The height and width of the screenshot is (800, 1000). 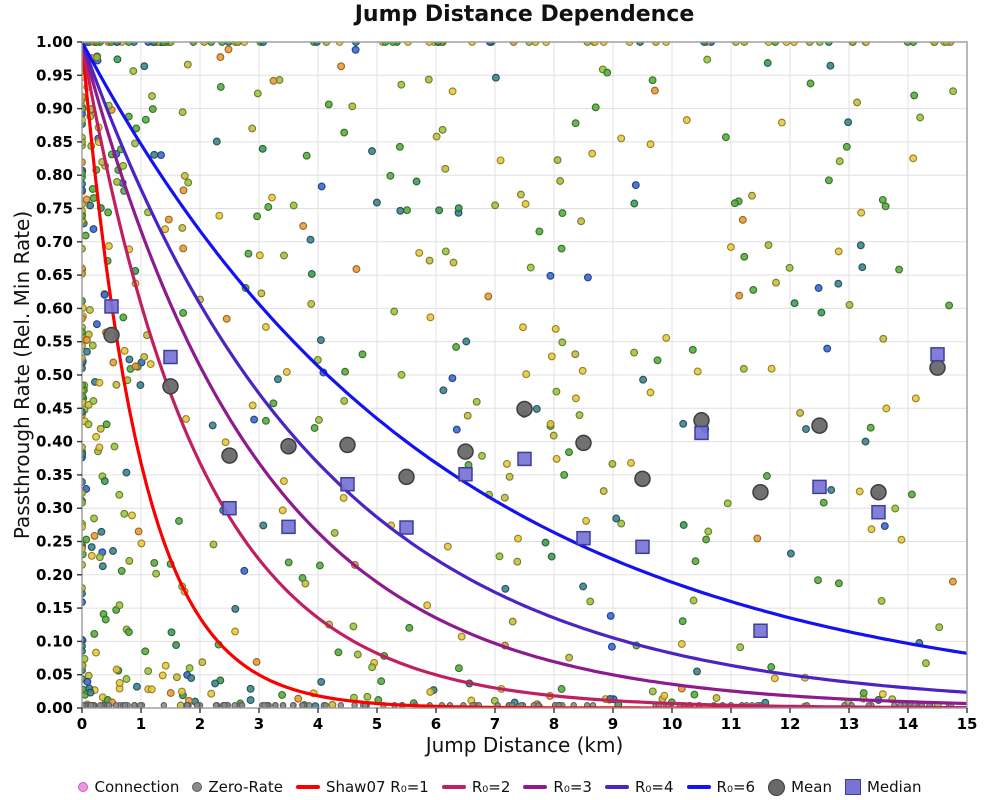 What do you see at coordinates (54, 575) in the screenshot?
I see `y-tick-label: 0.20` at bounding box center [54, 575].